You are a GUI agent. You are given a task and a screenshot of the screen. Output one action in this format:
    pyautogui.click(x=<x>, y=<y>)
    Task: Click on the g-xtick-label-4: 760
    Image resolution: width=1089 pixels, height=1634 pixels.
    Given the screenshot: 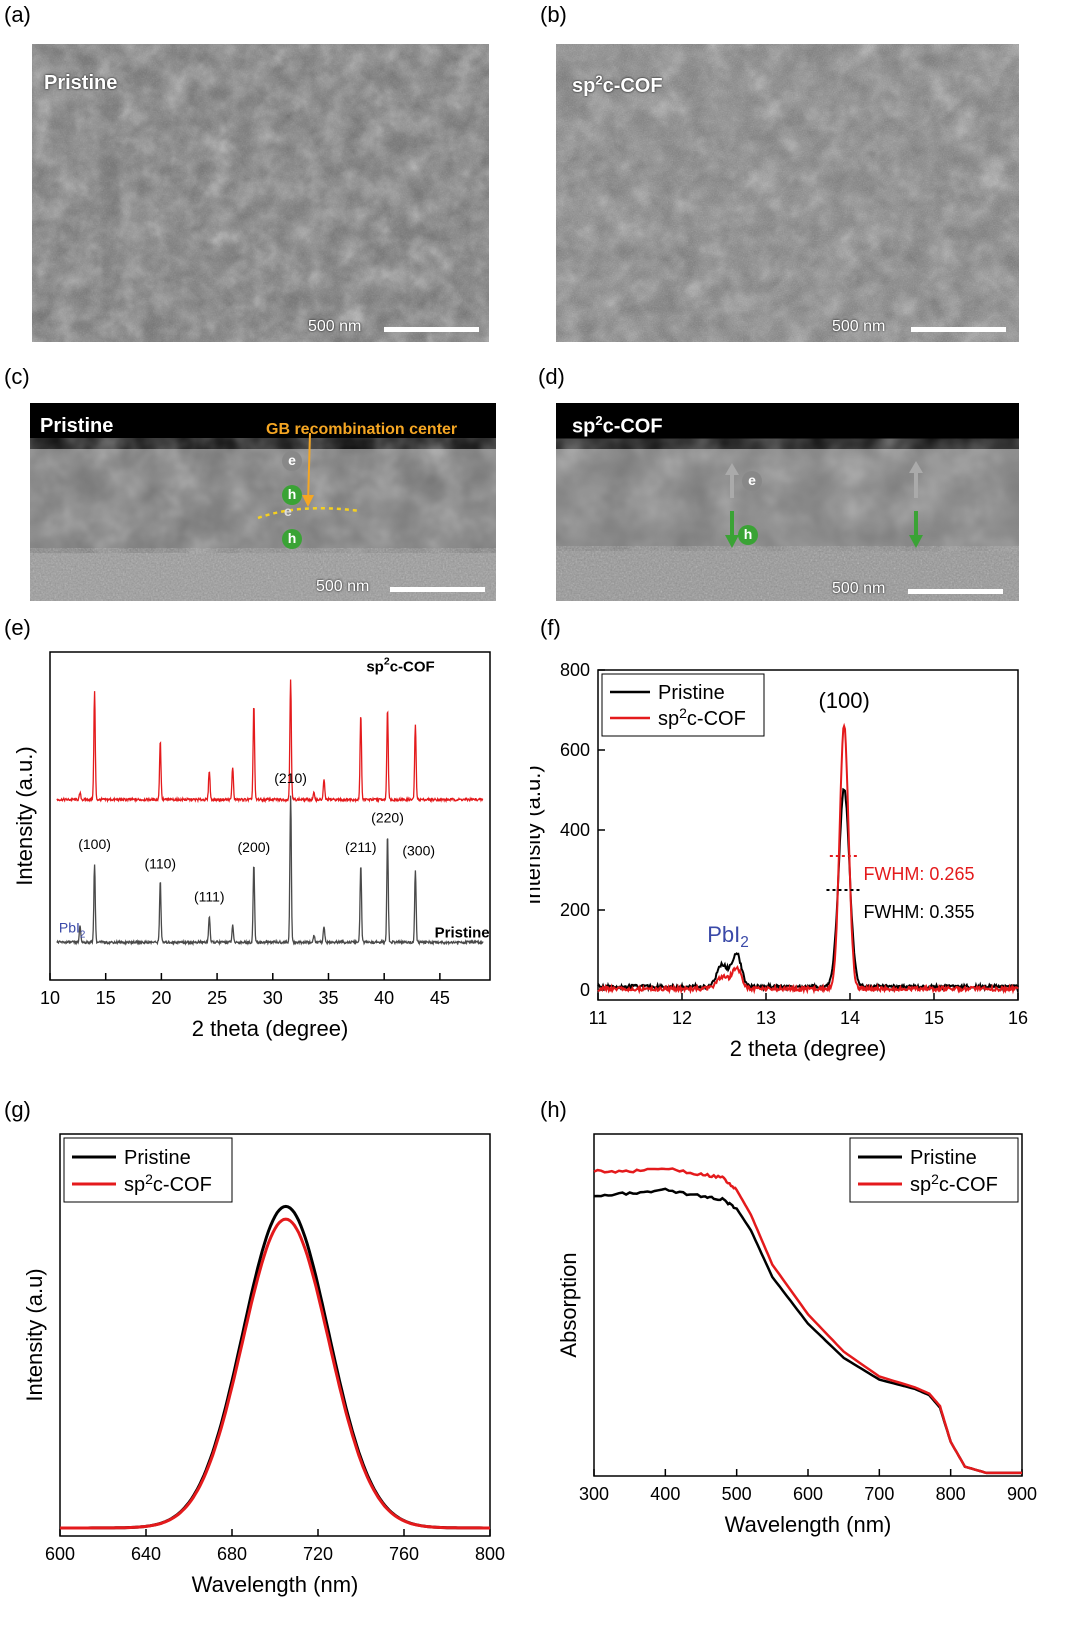 What is the action you would take?
    pyautogui.click(x=404, y=1554)
    